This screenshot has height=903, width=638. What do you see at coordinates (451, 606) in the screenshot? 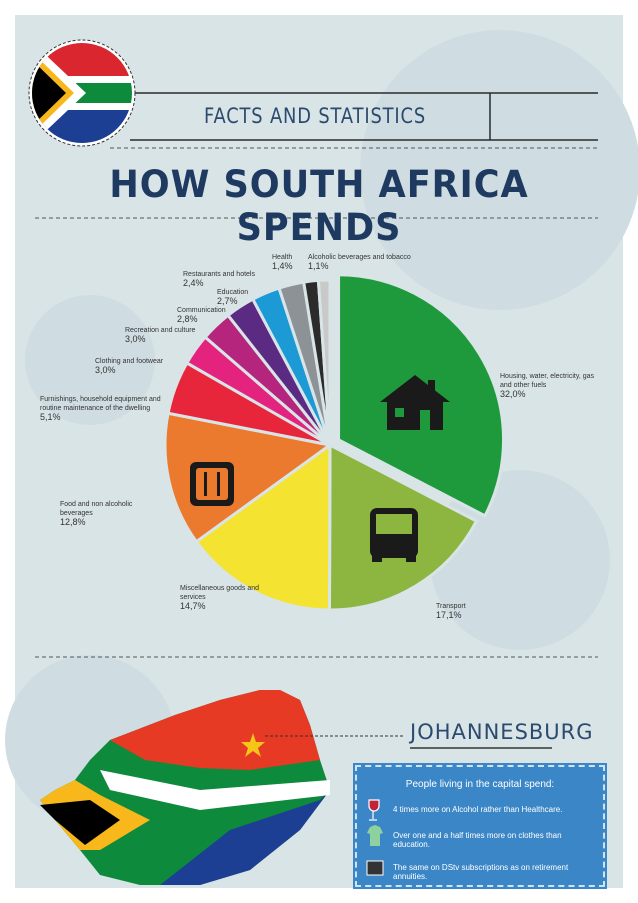
I see `slice-name: Transport` at bounding box center [451, 606].